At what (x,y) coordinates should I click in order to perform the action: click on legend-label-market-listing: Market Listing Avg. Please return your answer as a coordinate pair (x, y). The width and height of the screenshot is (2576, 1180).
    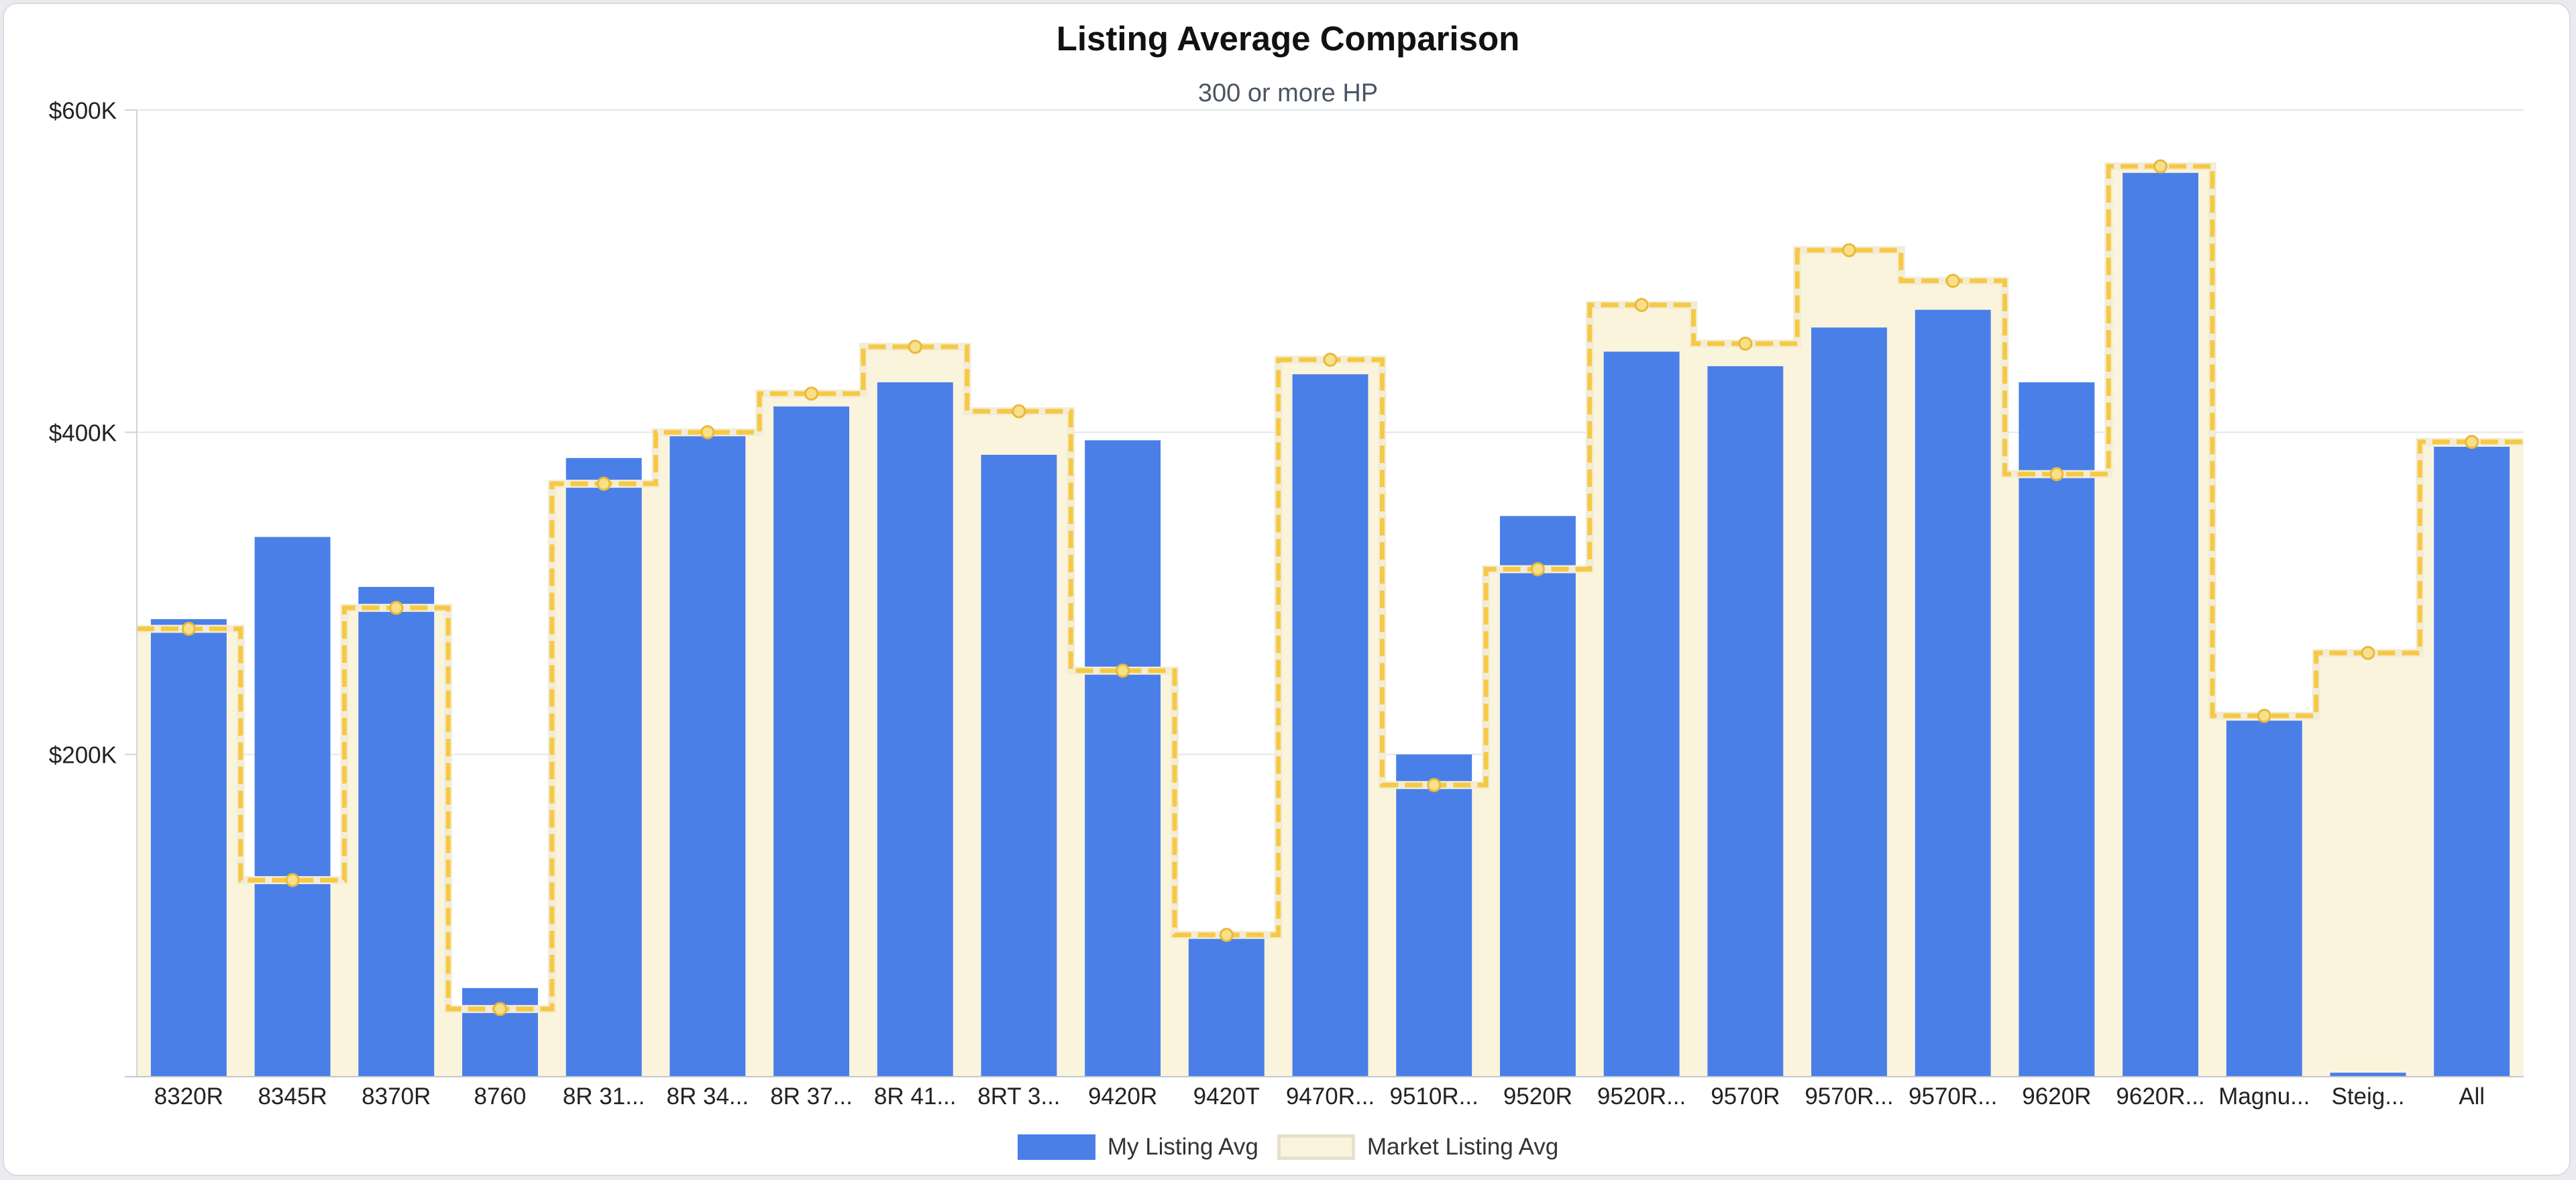
    Looking at the image, I should click on (1462, 1147).